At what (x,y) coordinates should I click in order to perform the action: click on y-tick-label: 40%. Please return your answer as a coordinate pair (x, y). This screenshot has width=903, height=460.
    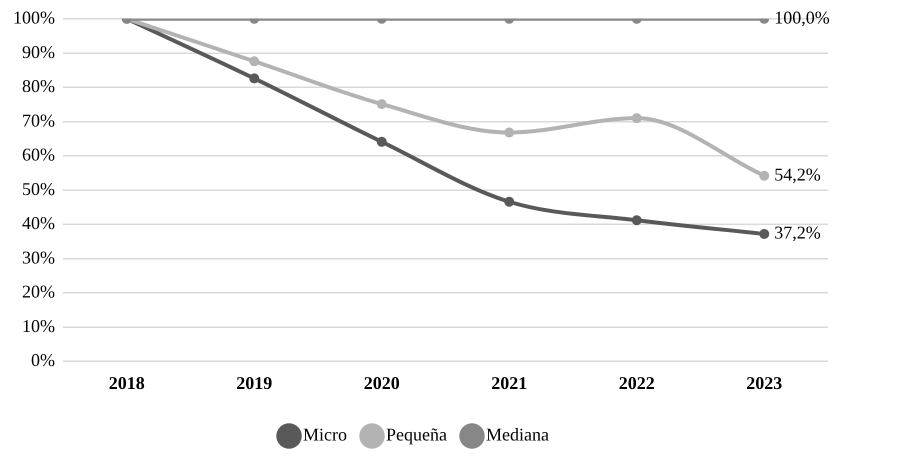
    Looking at the image, I should click on (38, 223).